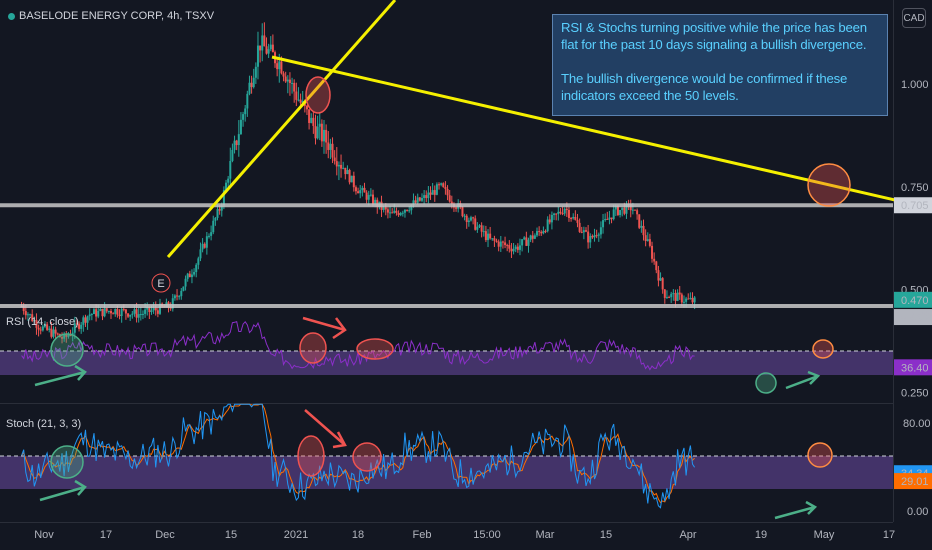  I want to click on time-tick-label: Dec, so click(165, 535).